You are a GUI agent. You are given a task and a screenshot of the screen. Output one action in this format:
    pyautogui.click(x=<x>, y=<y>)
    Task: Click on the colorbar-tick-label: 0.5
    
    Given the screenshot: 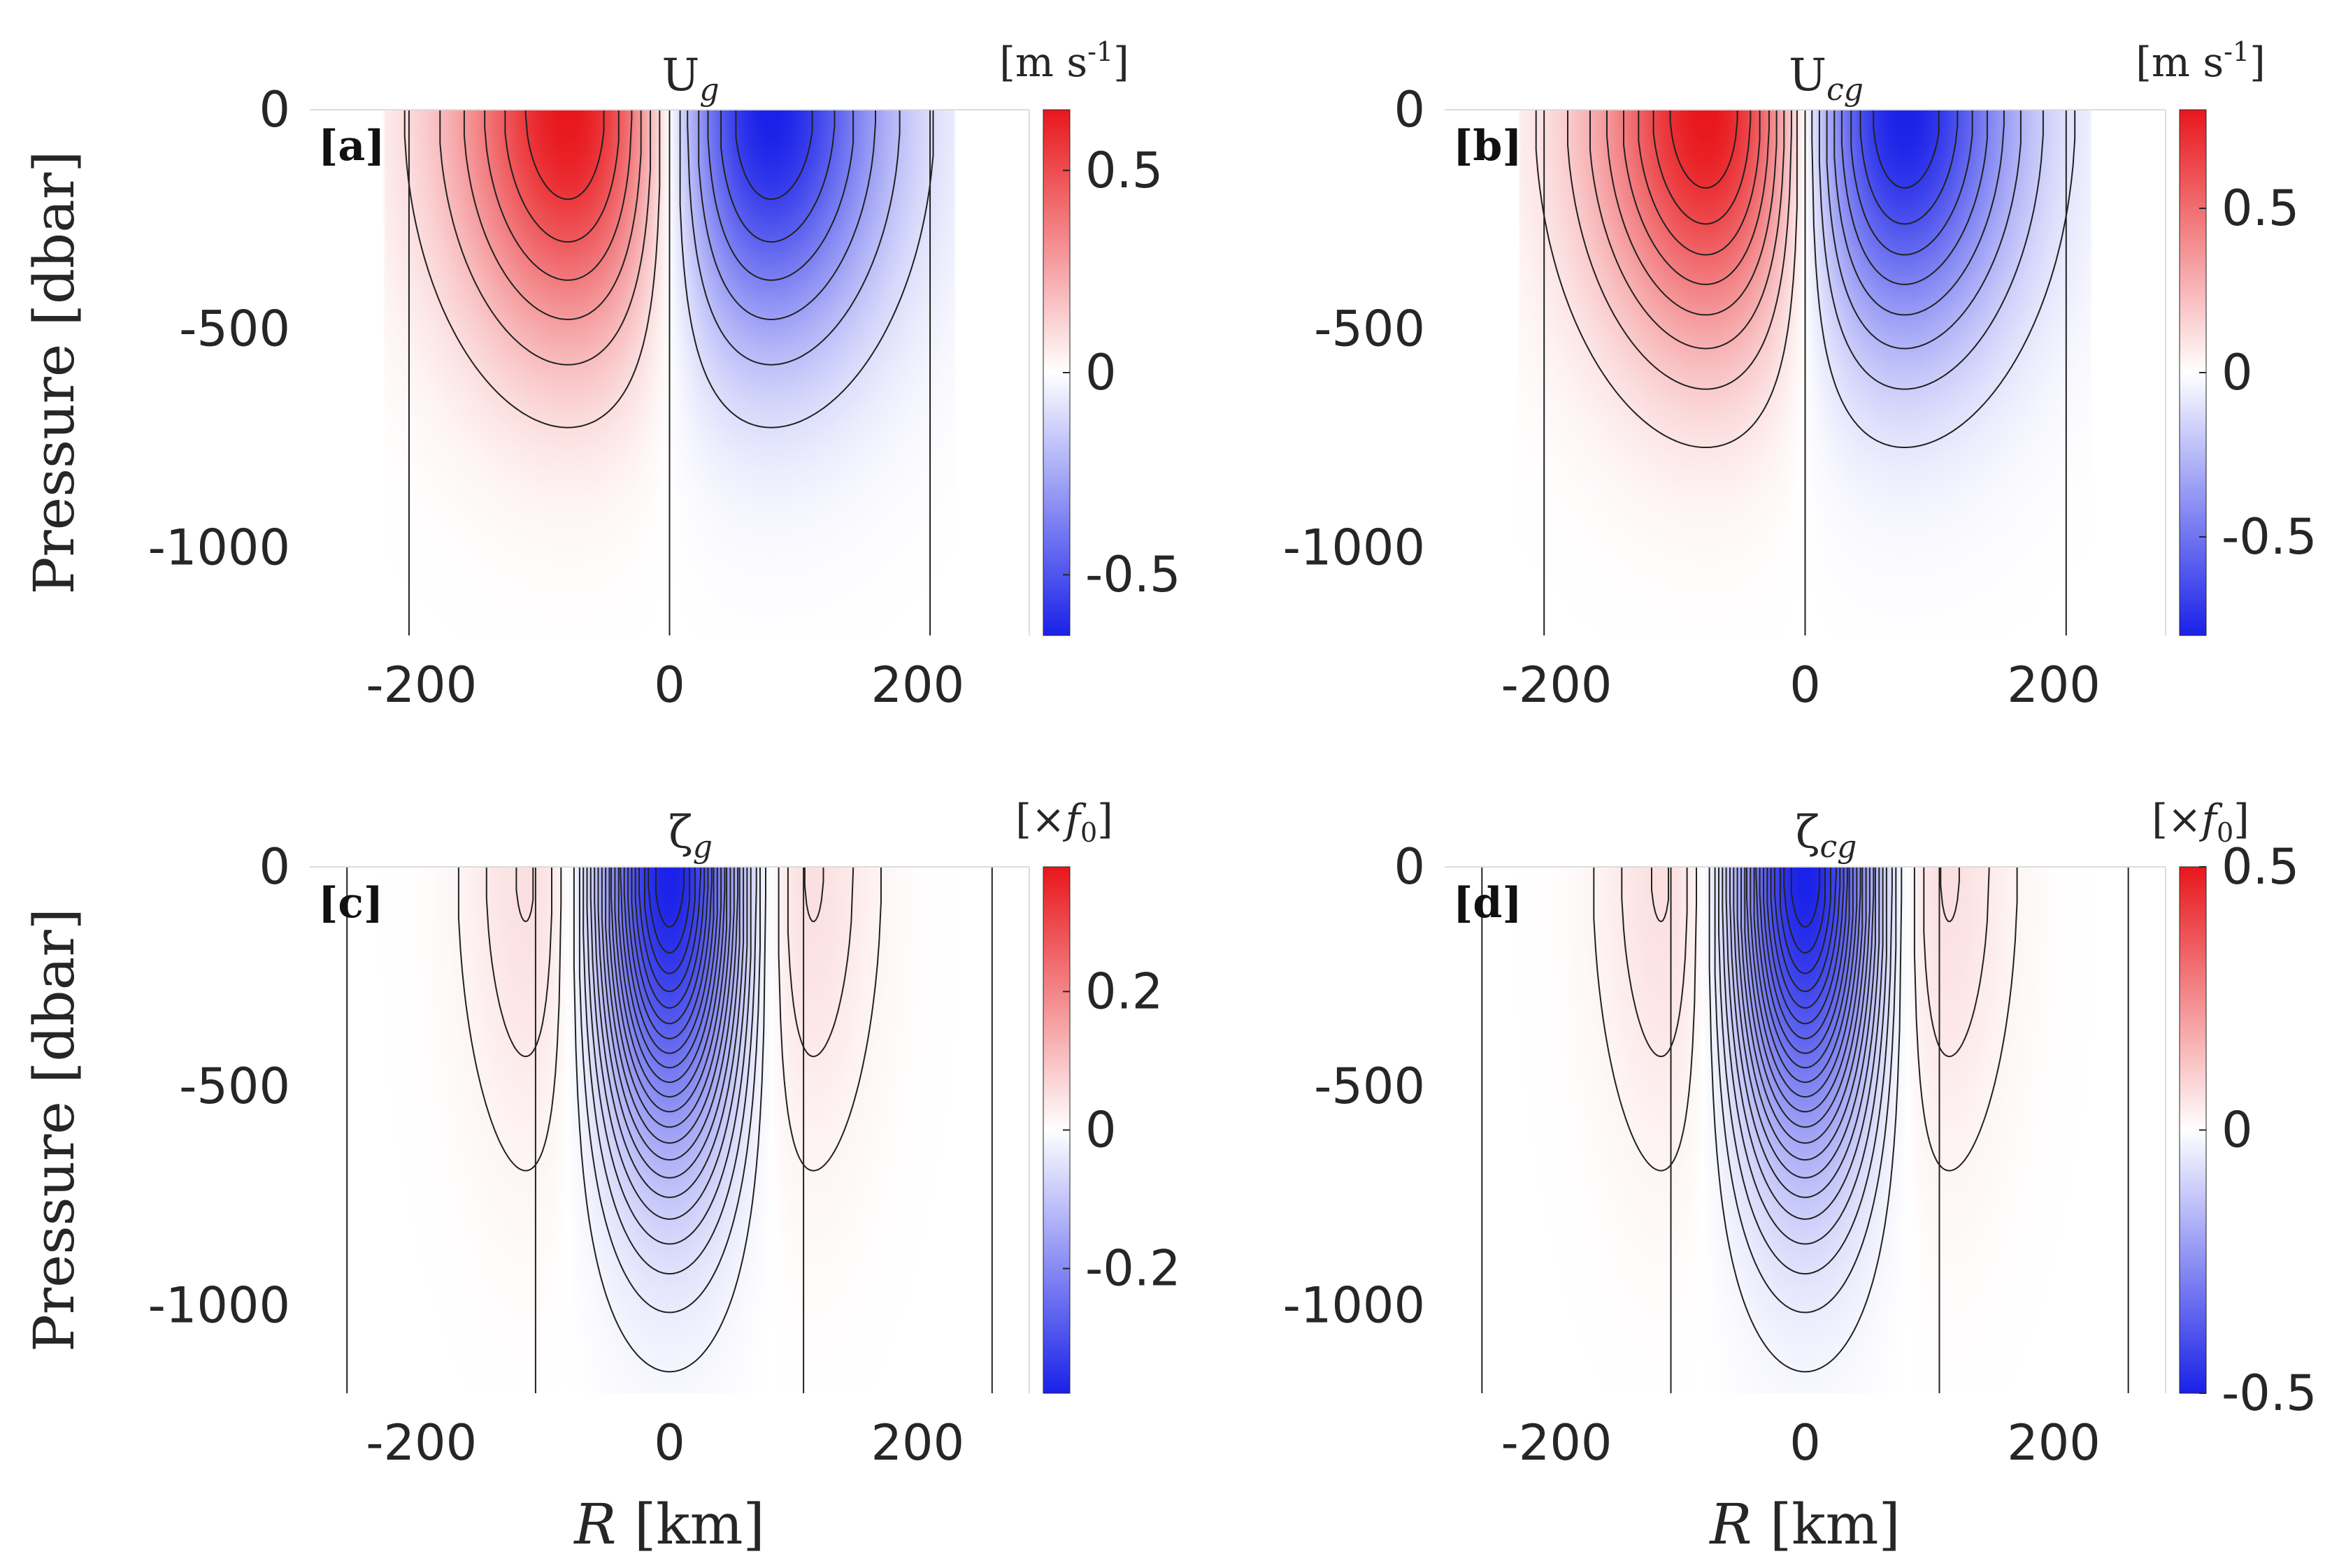 What is the action you would take?
    pyautogui.click(x=2261, y=208)
    